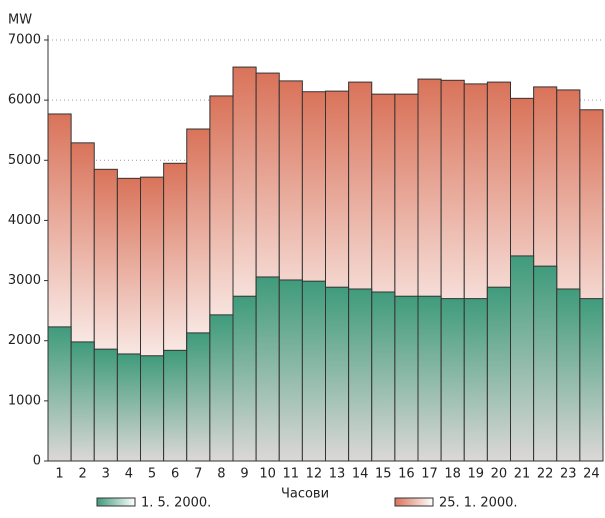 The width and height of the screenshot is (605, 518). Describe the element at coordinates (383, 474) in the screenshot. I see `x-tick-label: 15` at that location.